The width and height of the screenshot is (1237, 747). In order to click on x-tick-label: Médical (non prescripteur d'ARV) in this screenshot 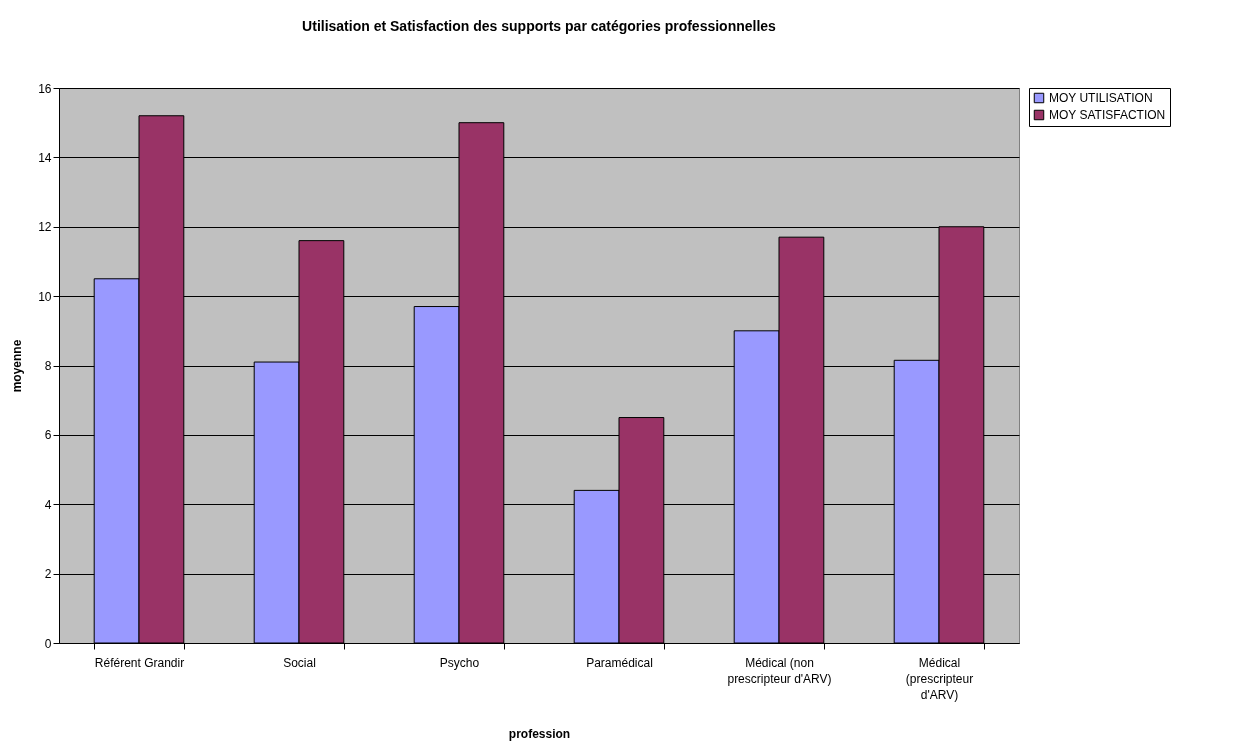, I will do `click(779, 670)`.